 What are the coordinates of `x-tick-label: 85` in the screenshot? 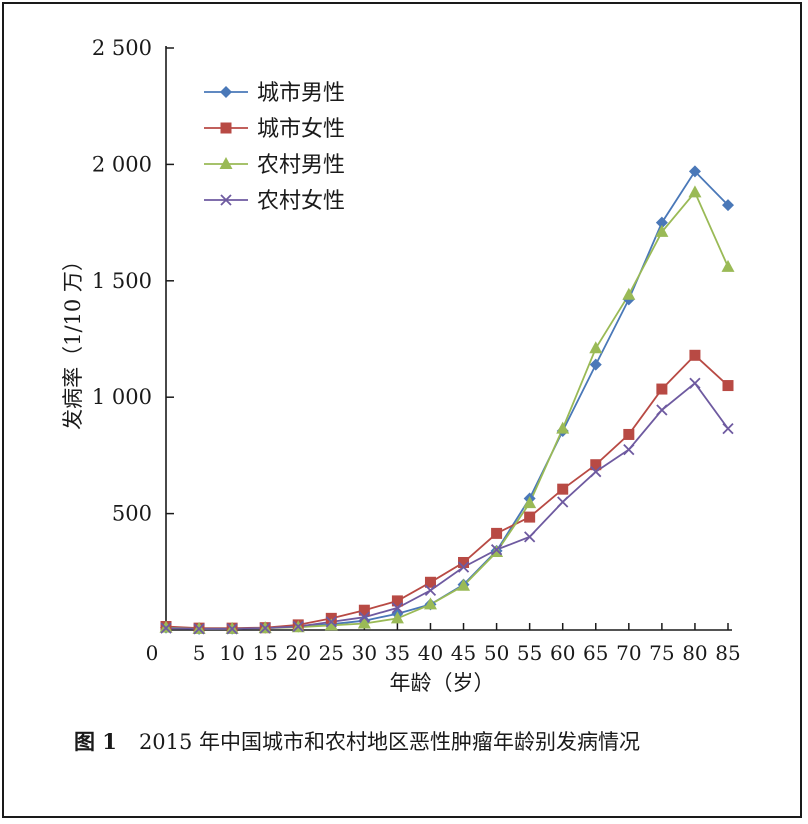 It's located at (727, 653).